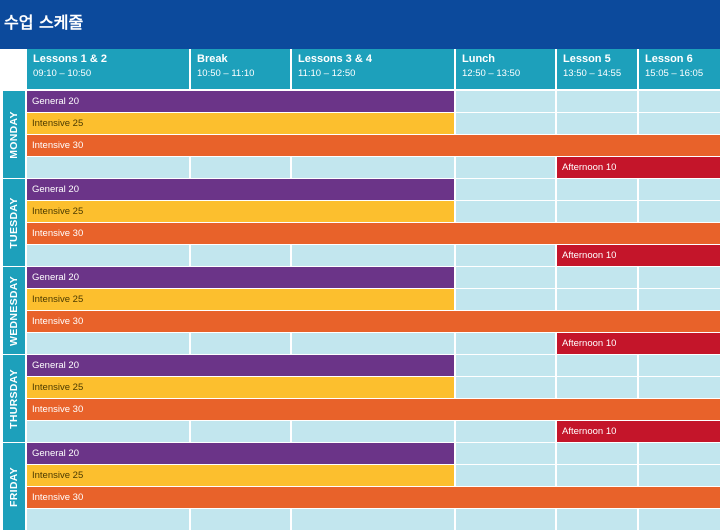  I want to click on column-time: 13:50 – 14:55, so click(592, 73).